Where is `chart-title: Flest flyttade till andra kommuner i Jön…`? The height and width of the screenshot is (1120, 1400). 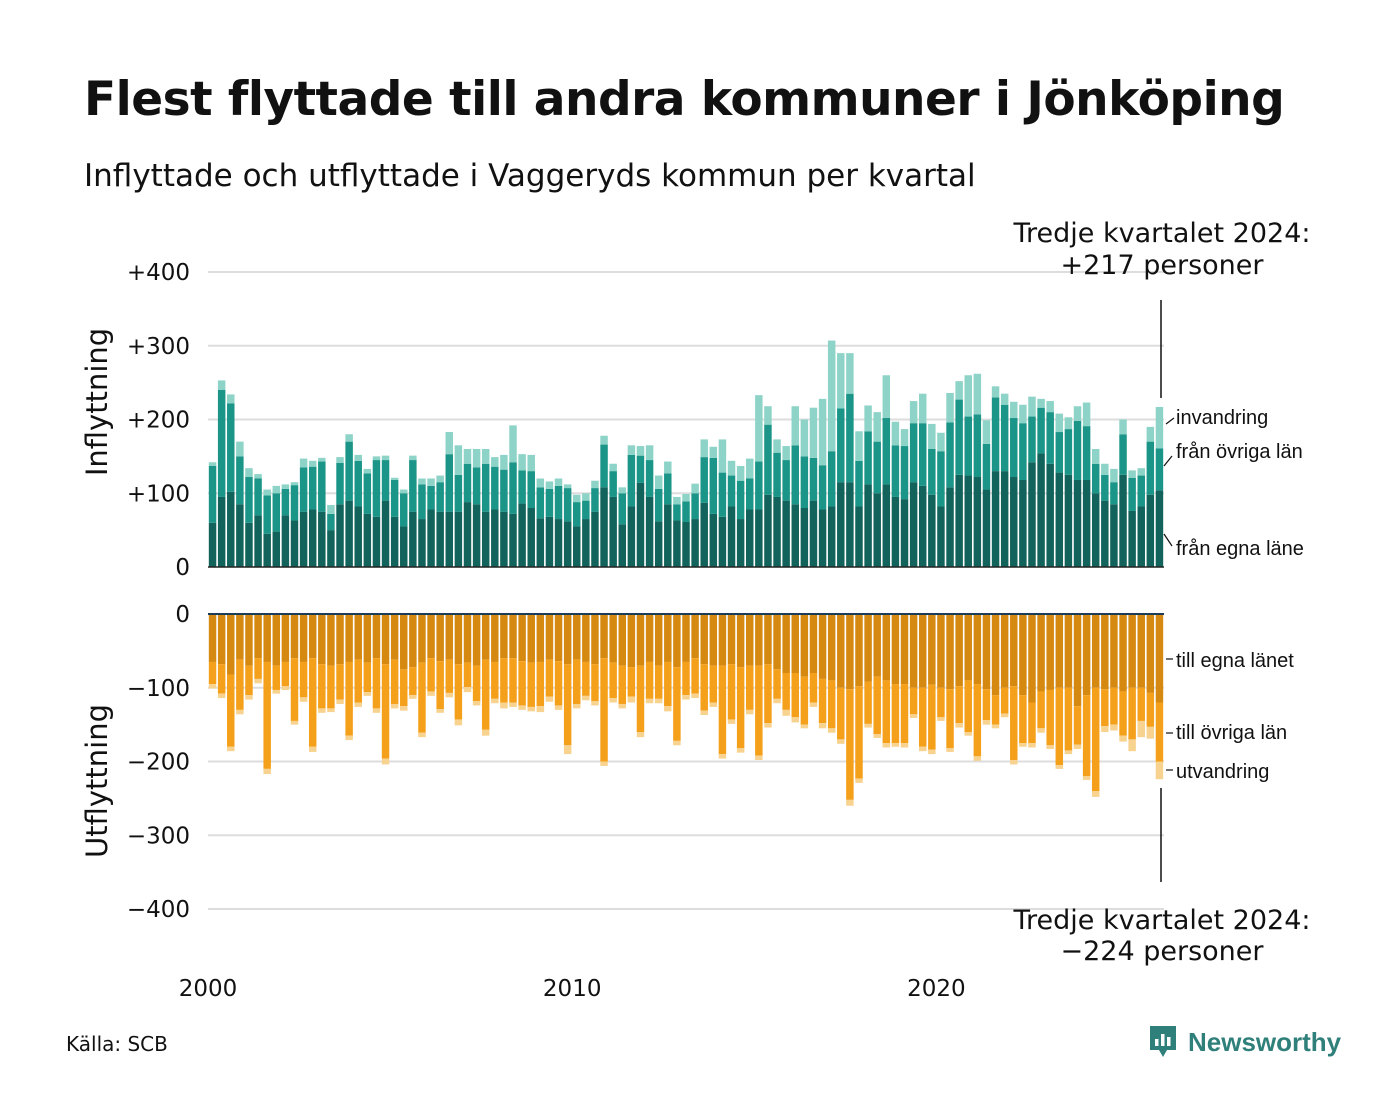
chart-title: Flest flyttade till andra kommuner i Jön… is located at coordinates (684, 99).